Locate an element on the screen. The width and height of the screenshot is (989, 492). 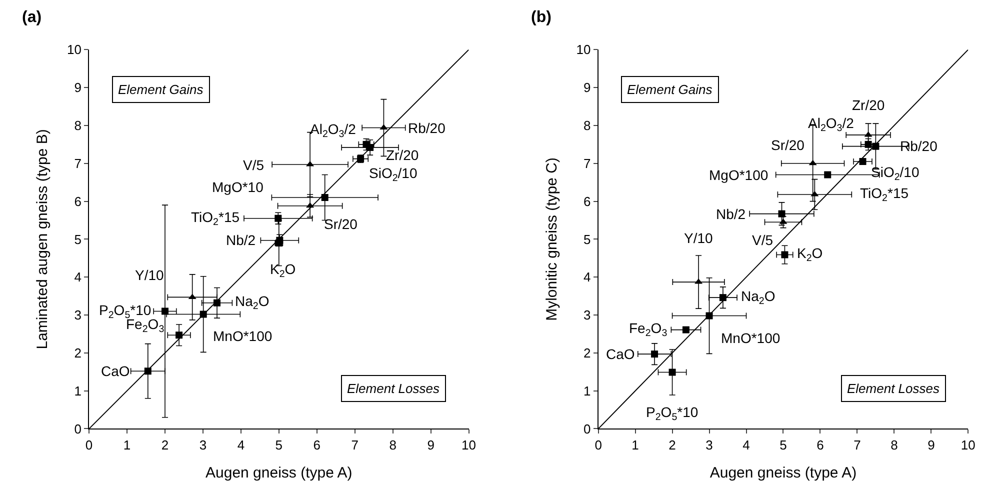
y-axis-title: Mylonitic gneiss (type C) is located at coordinates (551, 239).